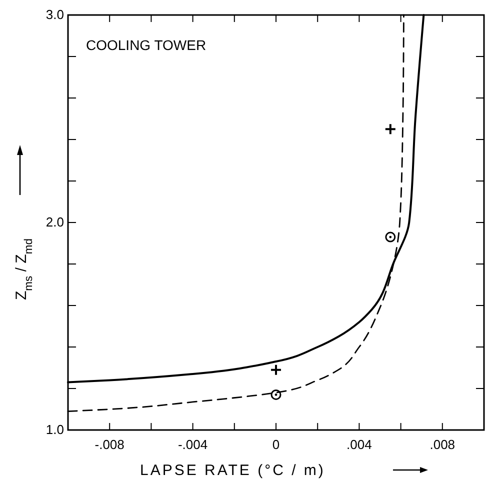 The image size is (486, 481). Describe the element at coordinates (146, 45) in the screenshot. I see `text: COOLING TOWER` at that location.